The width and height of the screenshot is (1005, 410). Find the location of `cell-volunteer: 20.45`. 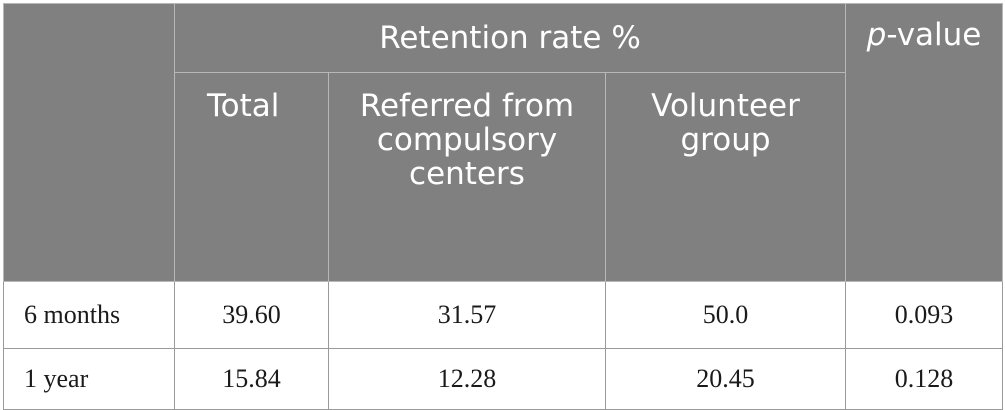

cell-volunteer: 20.45 is located at coordinates (725, 379).